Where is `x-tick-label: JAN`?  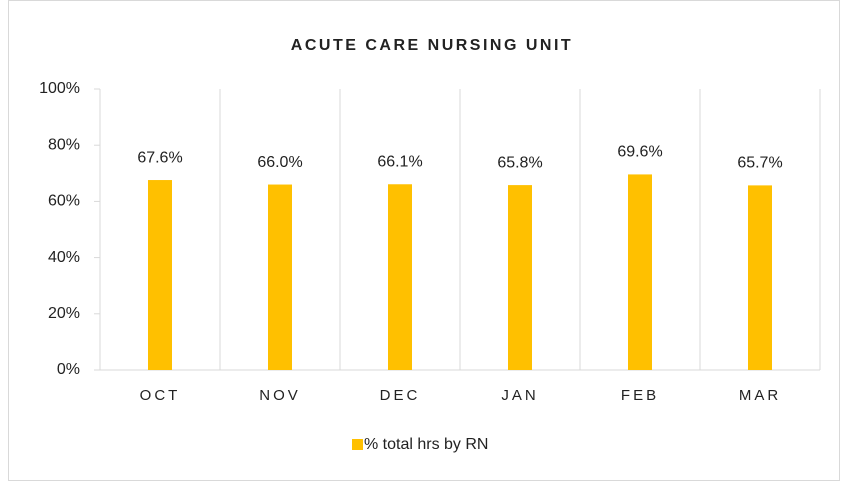 x-tick-label: JAN is located at coordinates (519, 395).